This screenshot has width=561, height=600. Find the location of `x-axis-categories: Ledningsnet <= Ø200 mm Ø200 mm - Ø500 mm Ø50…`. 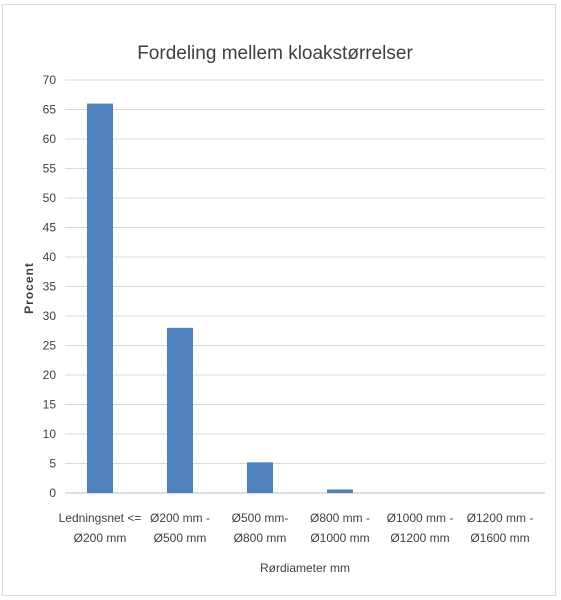

x-axis-categories: Ledningsnet <= Ø200 mm Ø200 mm - Ø500 mm Ø50… is located at coordinates (296, 528).